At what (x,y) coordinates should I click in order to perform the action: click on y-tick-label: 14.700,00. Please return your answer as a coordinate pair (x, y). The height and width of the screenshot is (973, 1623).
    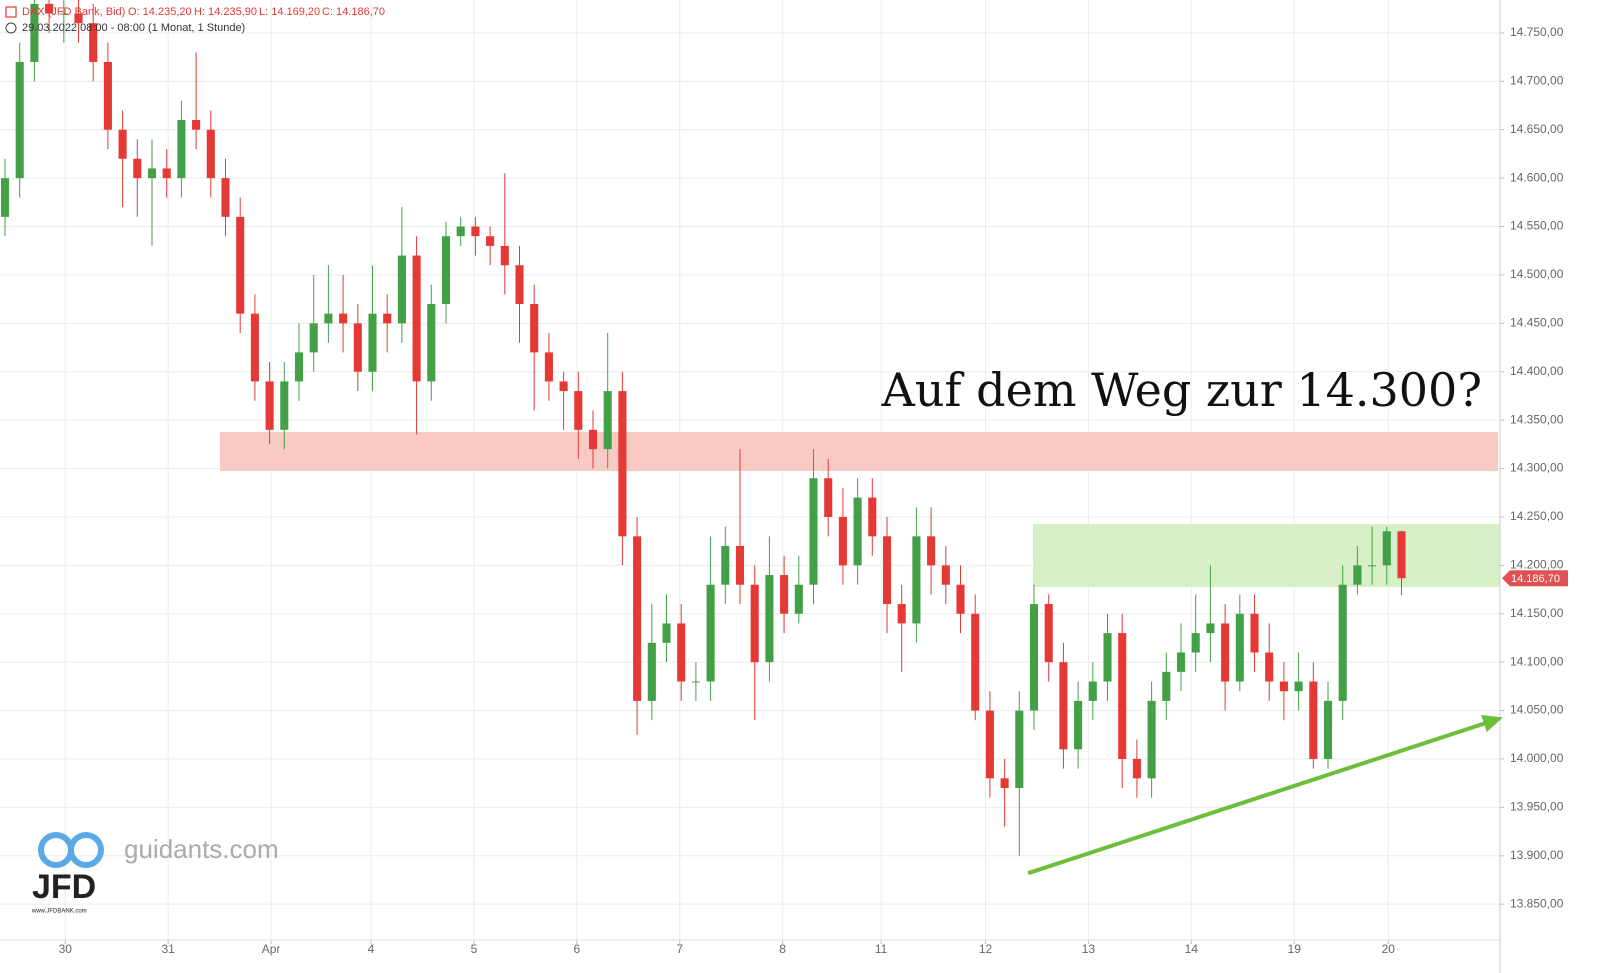
    Looking at the image, I should click on (1537, 80).